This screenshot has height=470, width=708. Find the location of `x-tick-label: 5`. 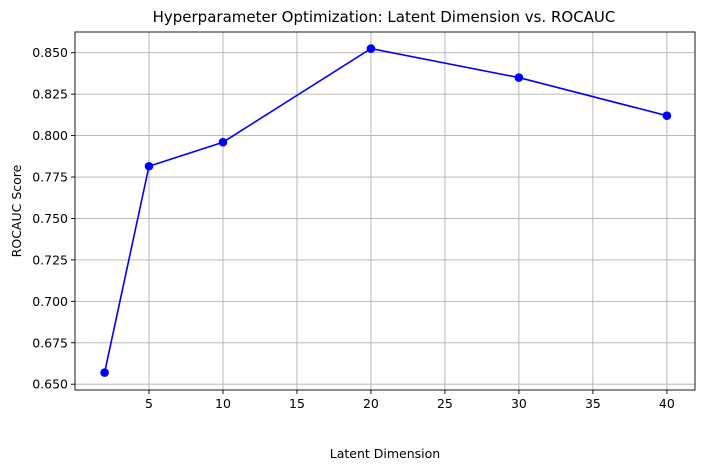

x-tick-label: 5 is located at coordinates (149, 403).